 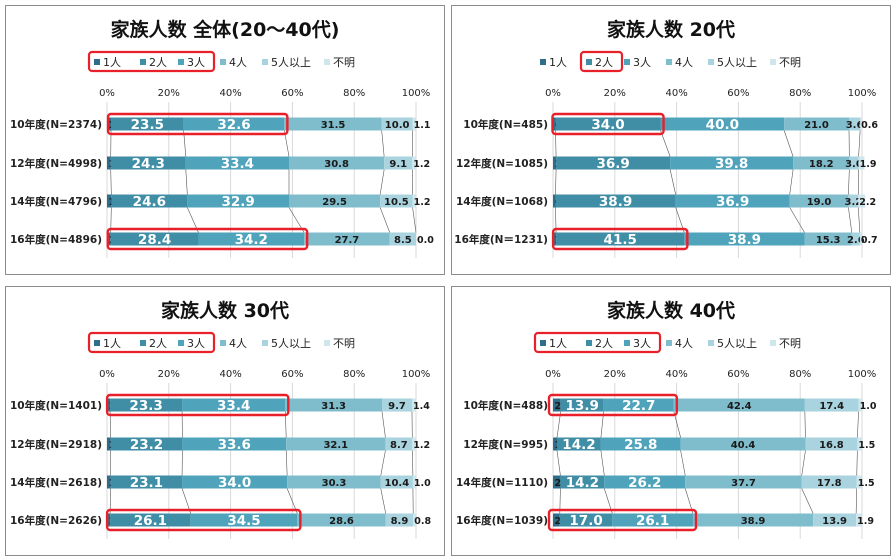 I want to click on data-label: 18.2, so click(x=821, y=164).